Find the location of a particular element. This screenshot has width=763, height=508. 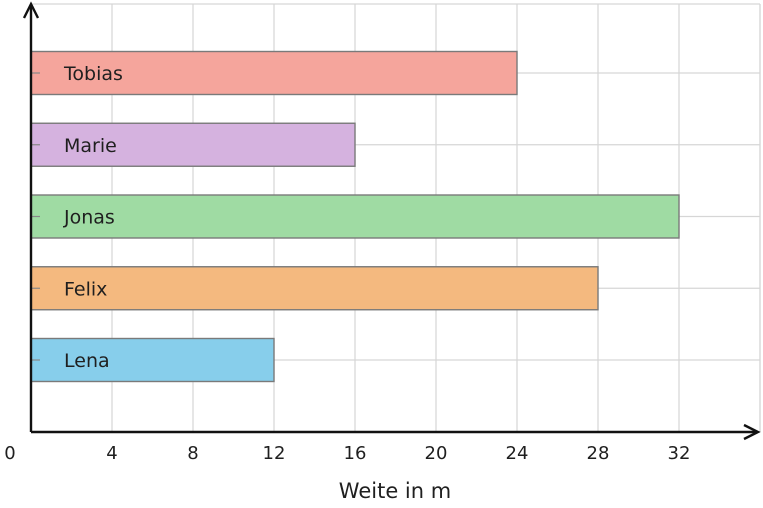

bar-label-felix: Felix is located at coordinates (85, 289).